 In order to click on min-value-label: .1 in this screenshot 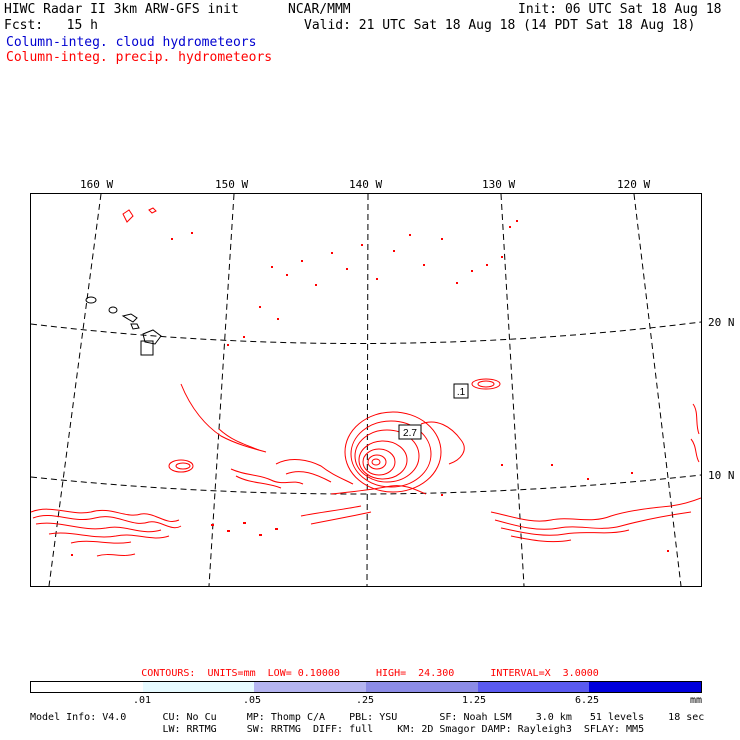, I will do `click(461, 392)`.